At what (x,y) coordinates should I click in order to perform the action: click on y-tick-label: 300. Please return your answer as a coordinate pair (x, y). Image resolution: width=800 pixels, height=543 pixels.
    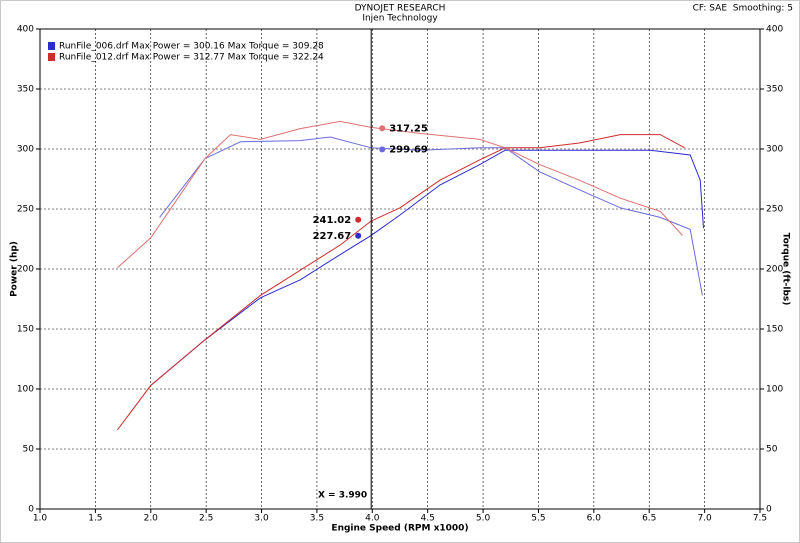
    Looking at the image, I should click on (25, 150).